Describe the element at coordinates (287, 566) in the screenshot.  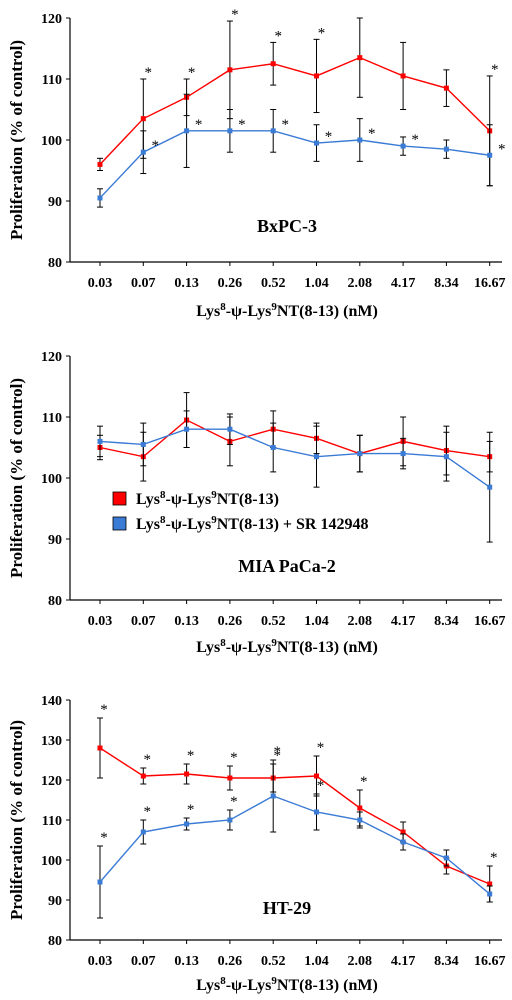
I see `chart-title: MIA PaCa-2` at that location.